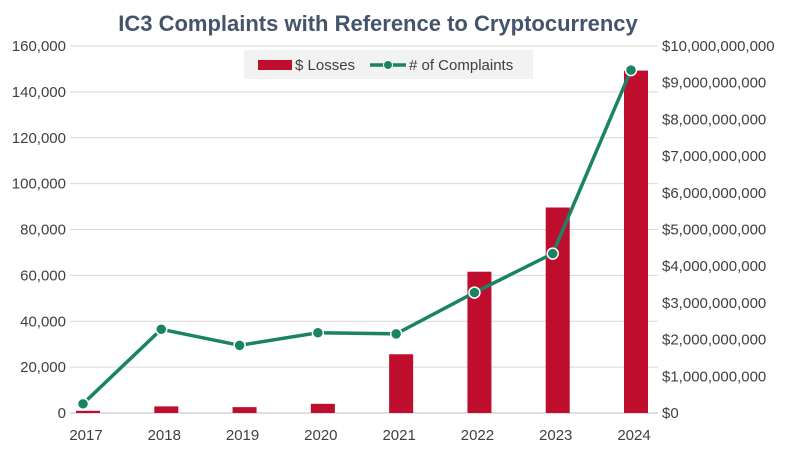 The image size is (796, 456). What do you see at coordinates (39, 92) in the screenshot?
I see `left-tick-label: 140,000` at bounding box center [39, 92].